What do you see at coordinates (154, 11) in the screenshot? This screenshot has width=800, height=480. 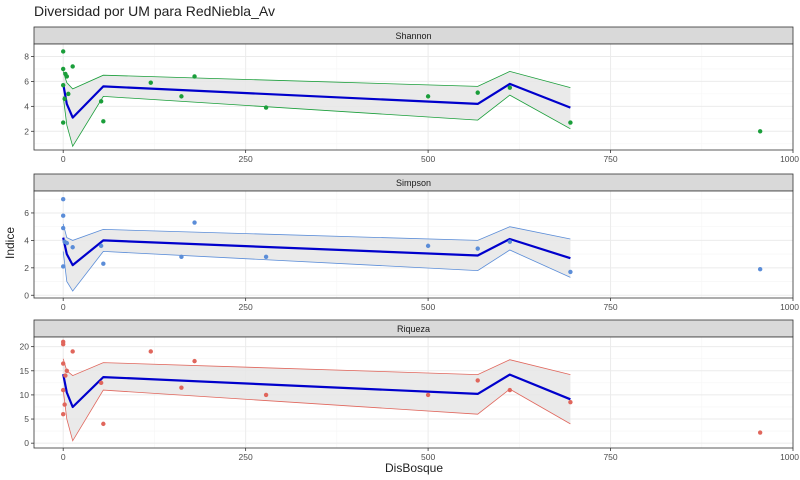 I see `chart-title: Diversidad por UM para RedNiebla_Av` at bounding box center [154, 11].